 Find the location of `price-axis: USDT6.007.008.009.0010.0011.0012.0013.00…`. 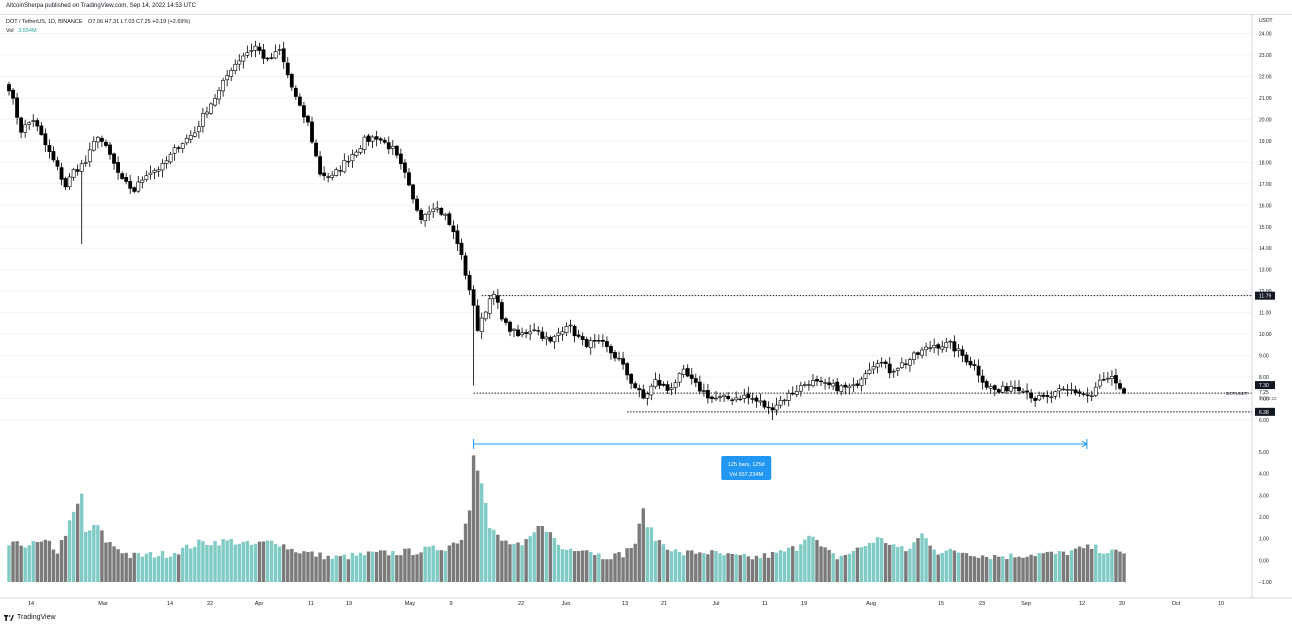

price-axis: USDT6.007.008.009.0010.0011.0012.0013.00… is located at coordinates (1266, 221).